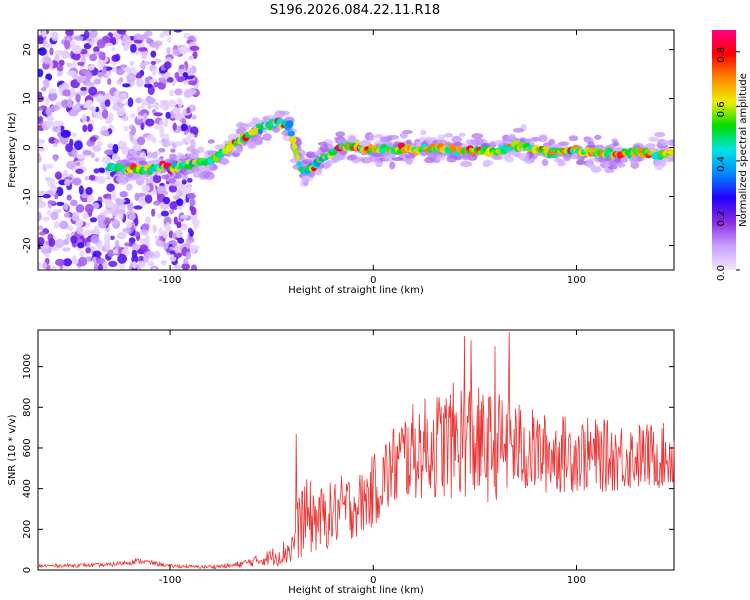  Describe the element at coordinates (27, 49) in the screenshot. I see `spectrogram-y-tick-label: 20` at that location.